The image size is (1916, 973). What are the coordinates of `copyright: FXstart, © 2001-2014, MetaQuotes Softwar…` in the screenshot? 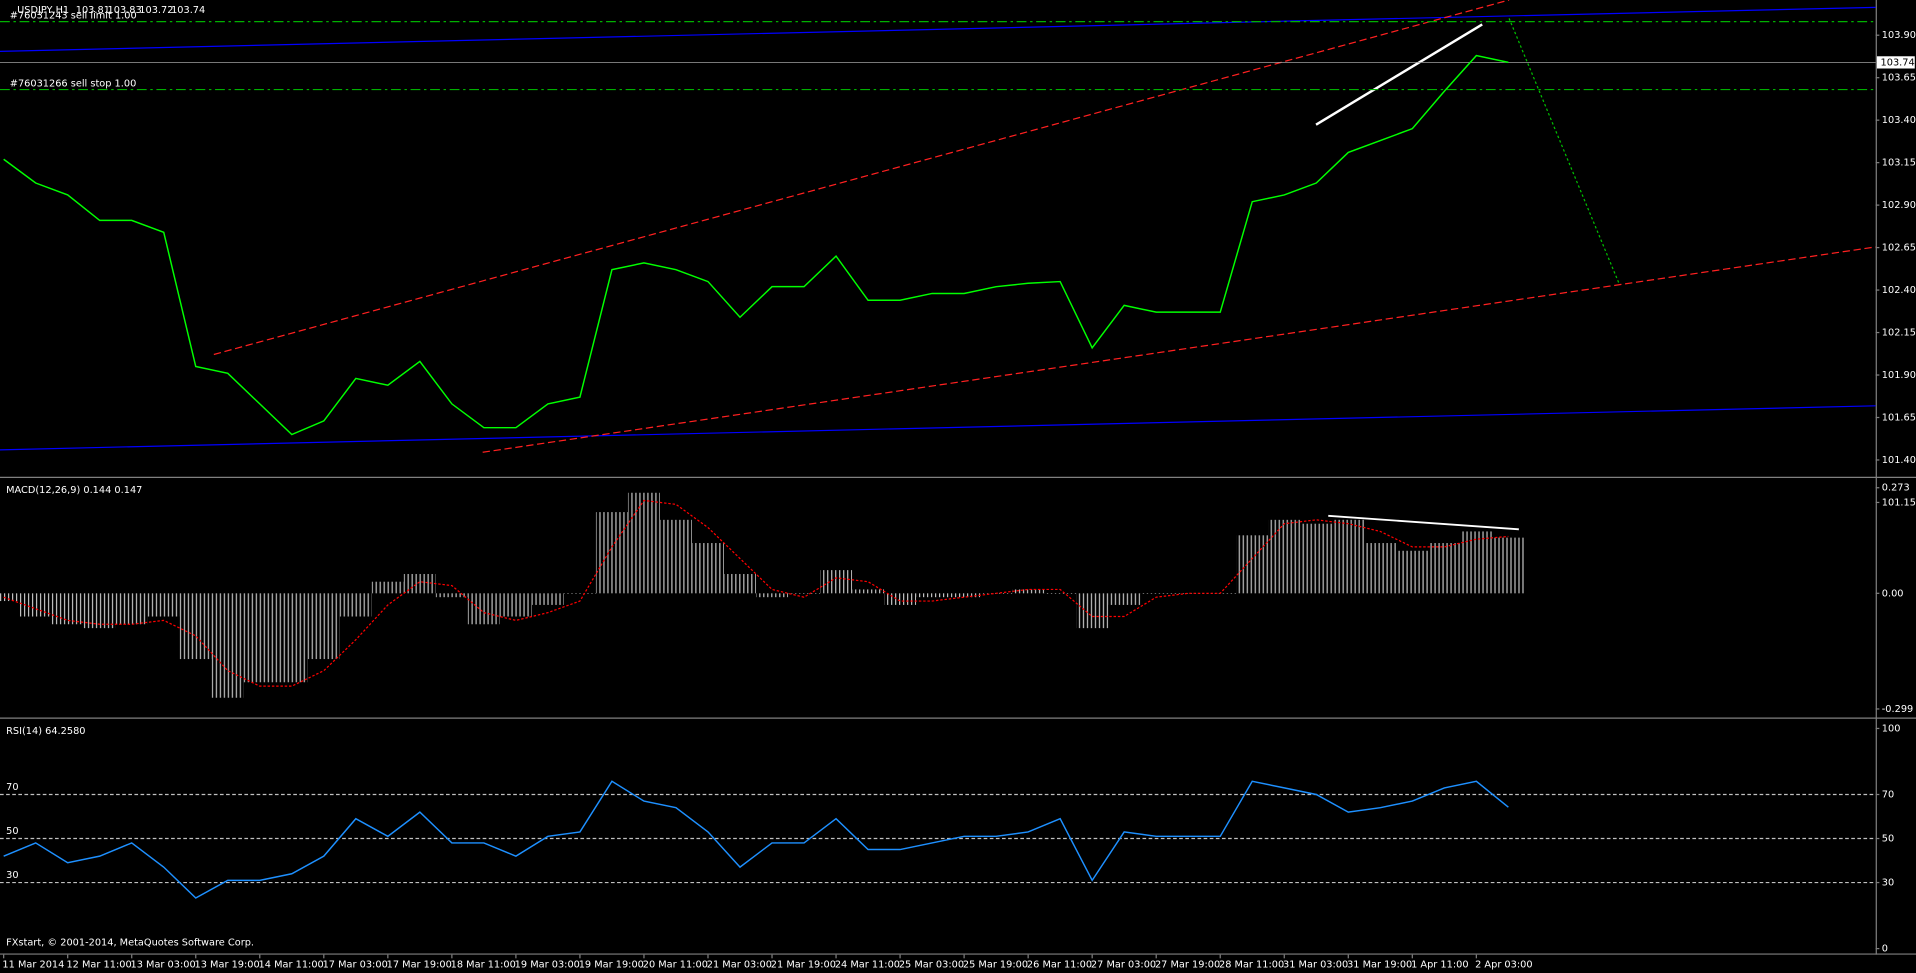 It's located at (130, 942).